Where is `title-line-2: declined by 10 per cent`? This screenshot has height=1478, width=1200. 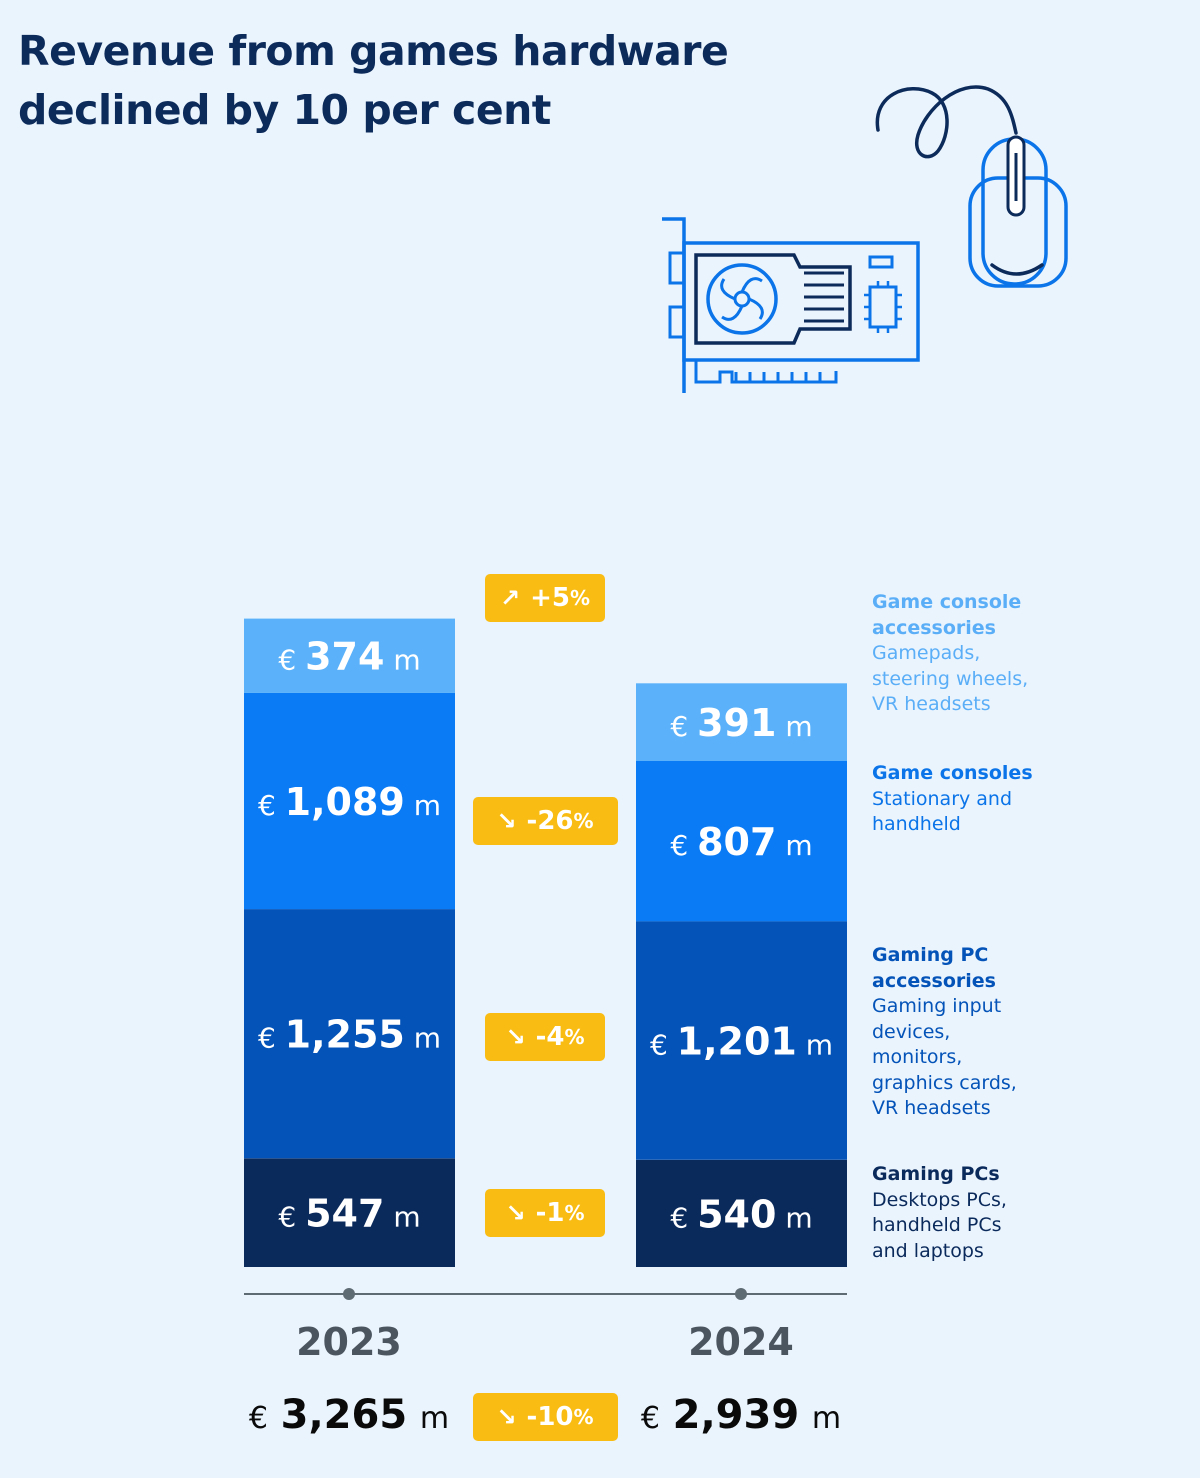 title-line-2: declined by 10 per cent is located at coordinates (284, 110).